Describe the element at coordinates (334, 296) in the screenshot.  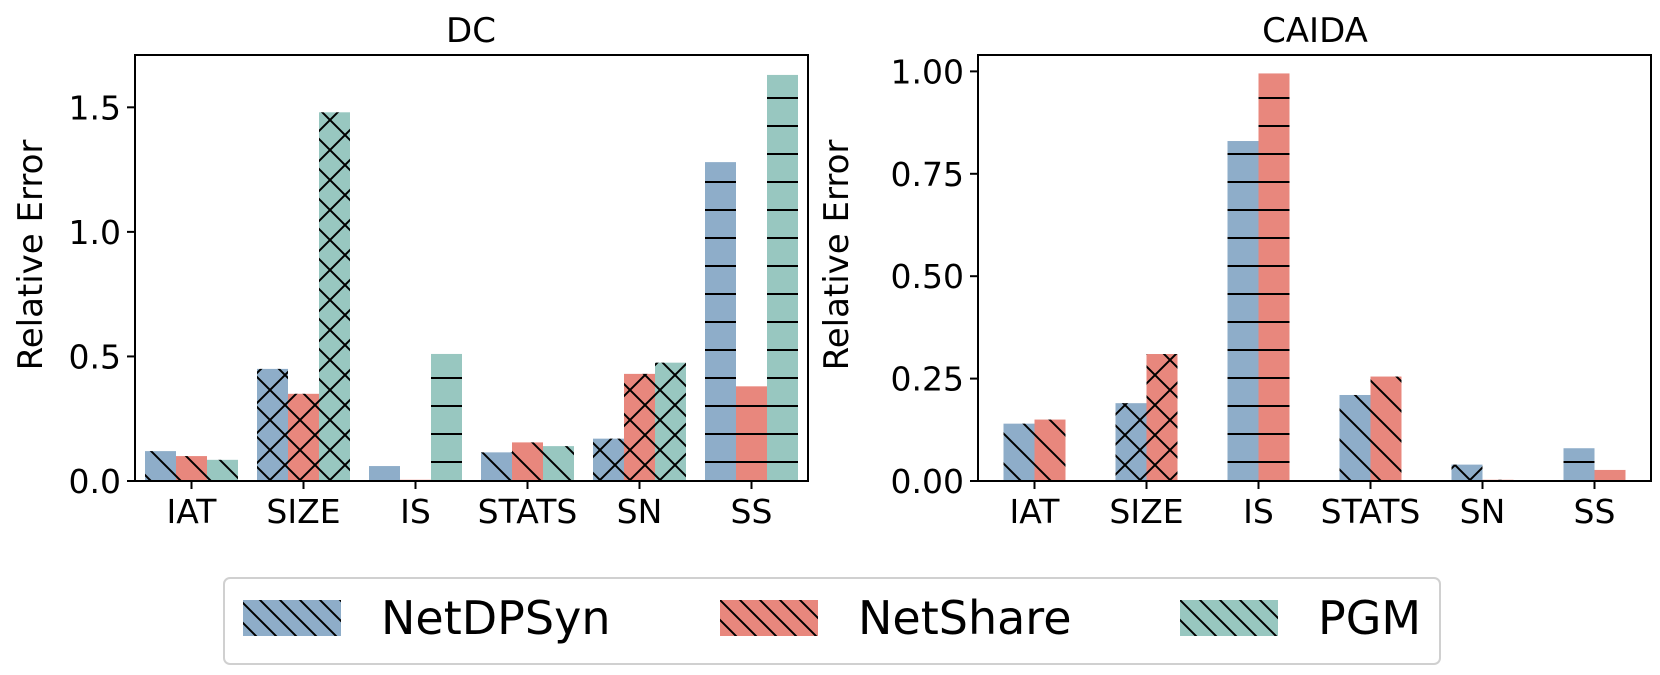
I see `bar-hatch-pgm-size` at that location.